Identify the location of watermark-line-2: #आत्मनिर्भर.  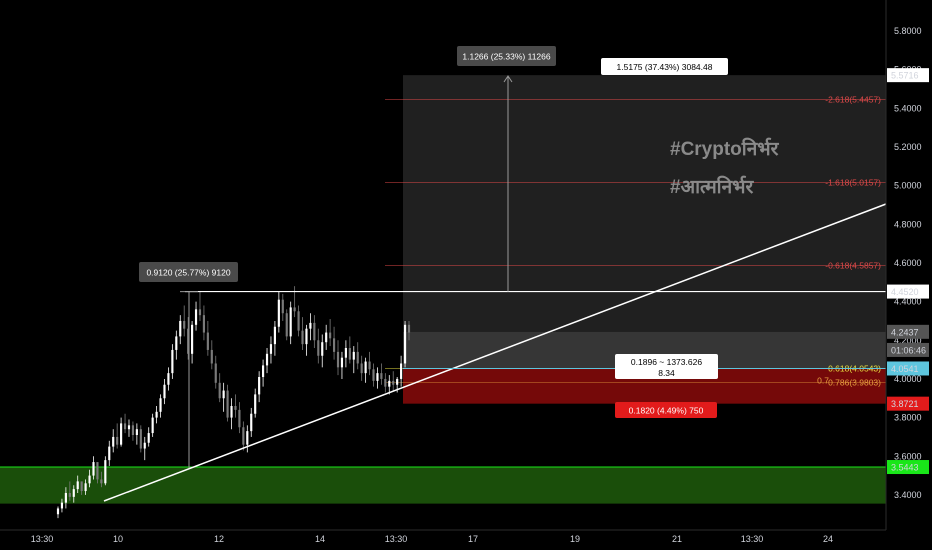
(712, 186).